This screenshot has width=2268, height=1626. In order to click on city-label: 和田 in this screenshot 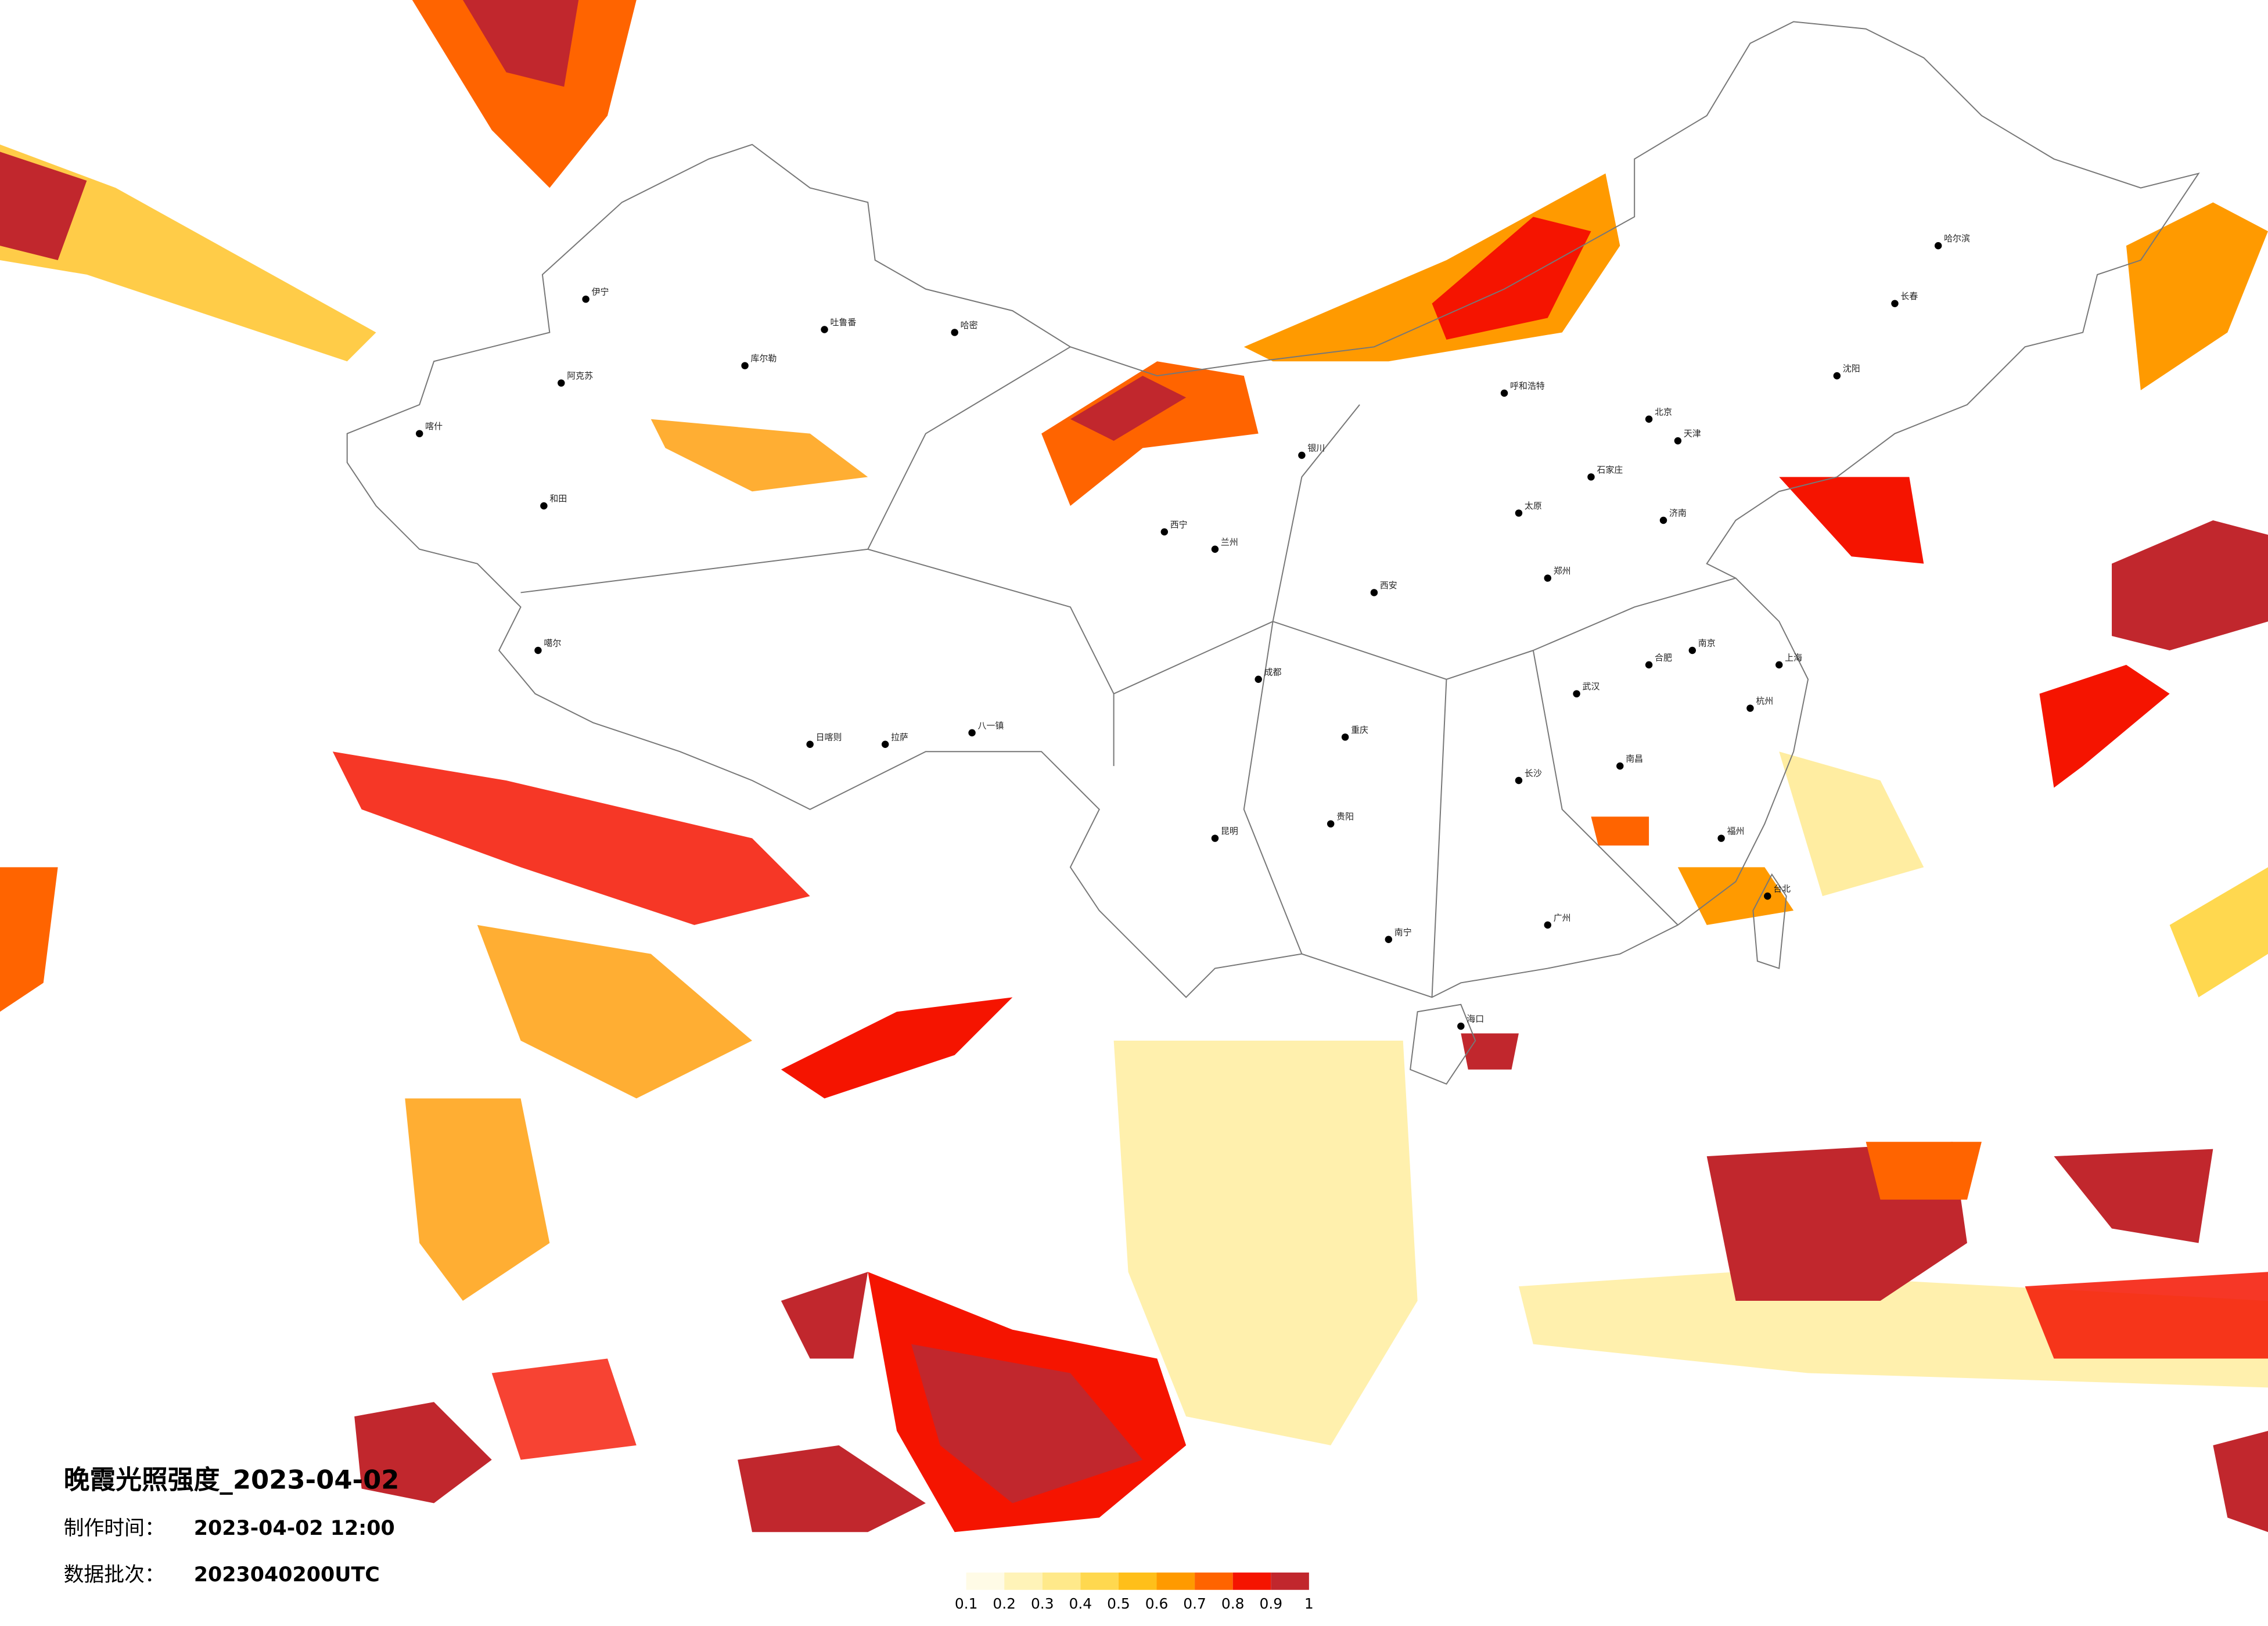, I will do `click(558, 499)`.